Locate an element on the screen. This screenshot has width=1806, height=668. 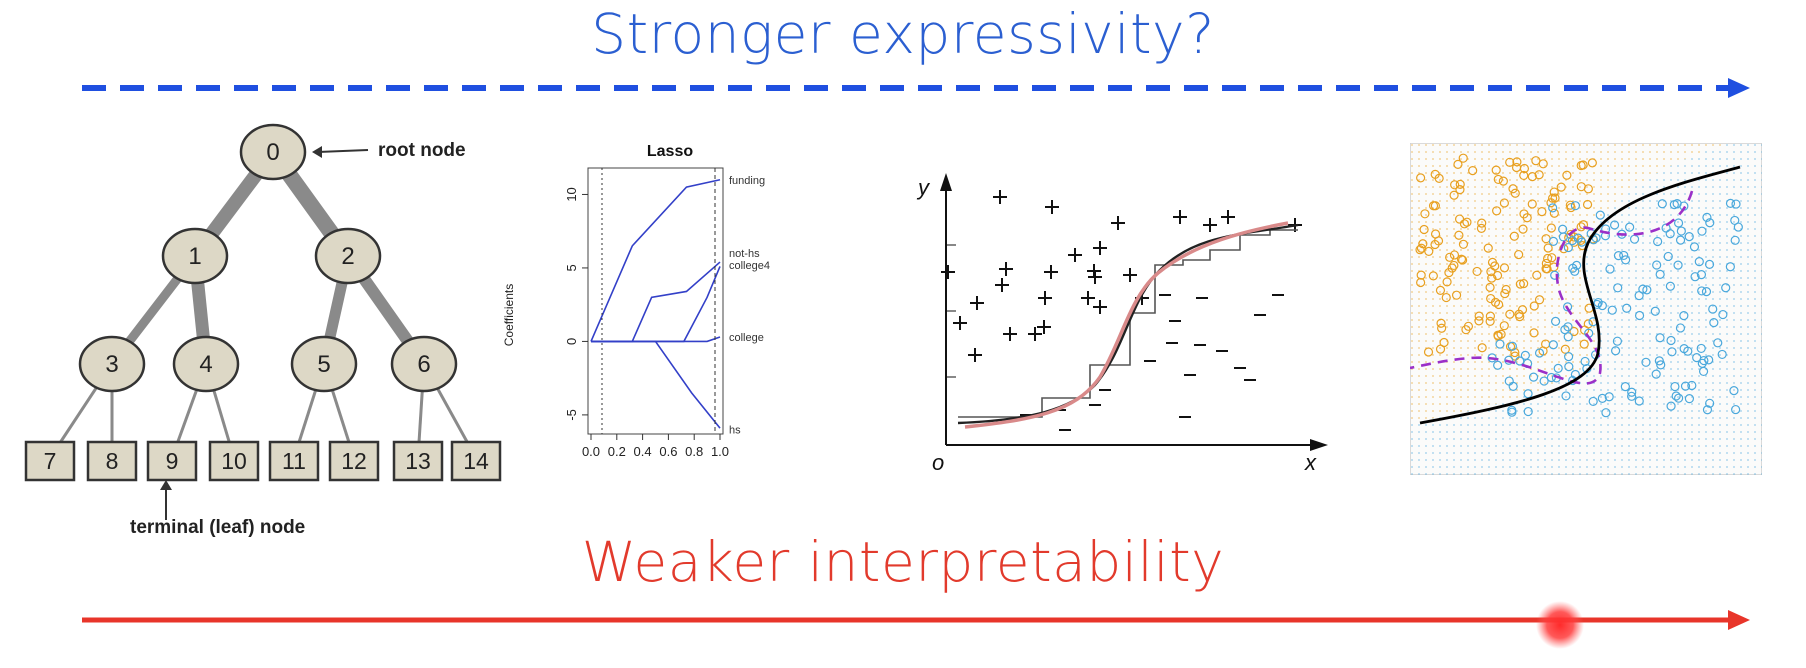
sigmoid-marks is located at coordinates (1121, 310).